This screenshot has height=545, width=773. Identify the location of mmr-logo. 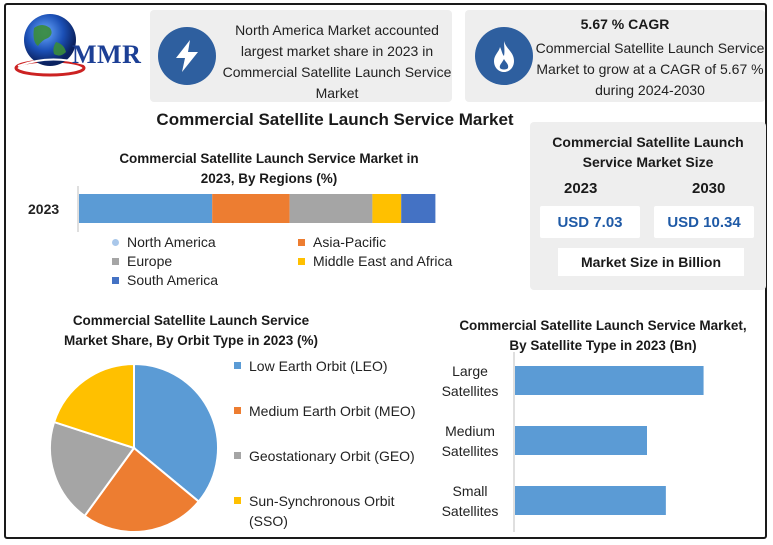
(82, 45).